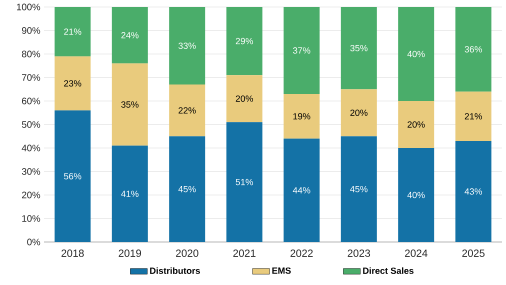 This screenshot has height=285, width=506. I want to click on y-tick-label: 30%, so click(31, 171).